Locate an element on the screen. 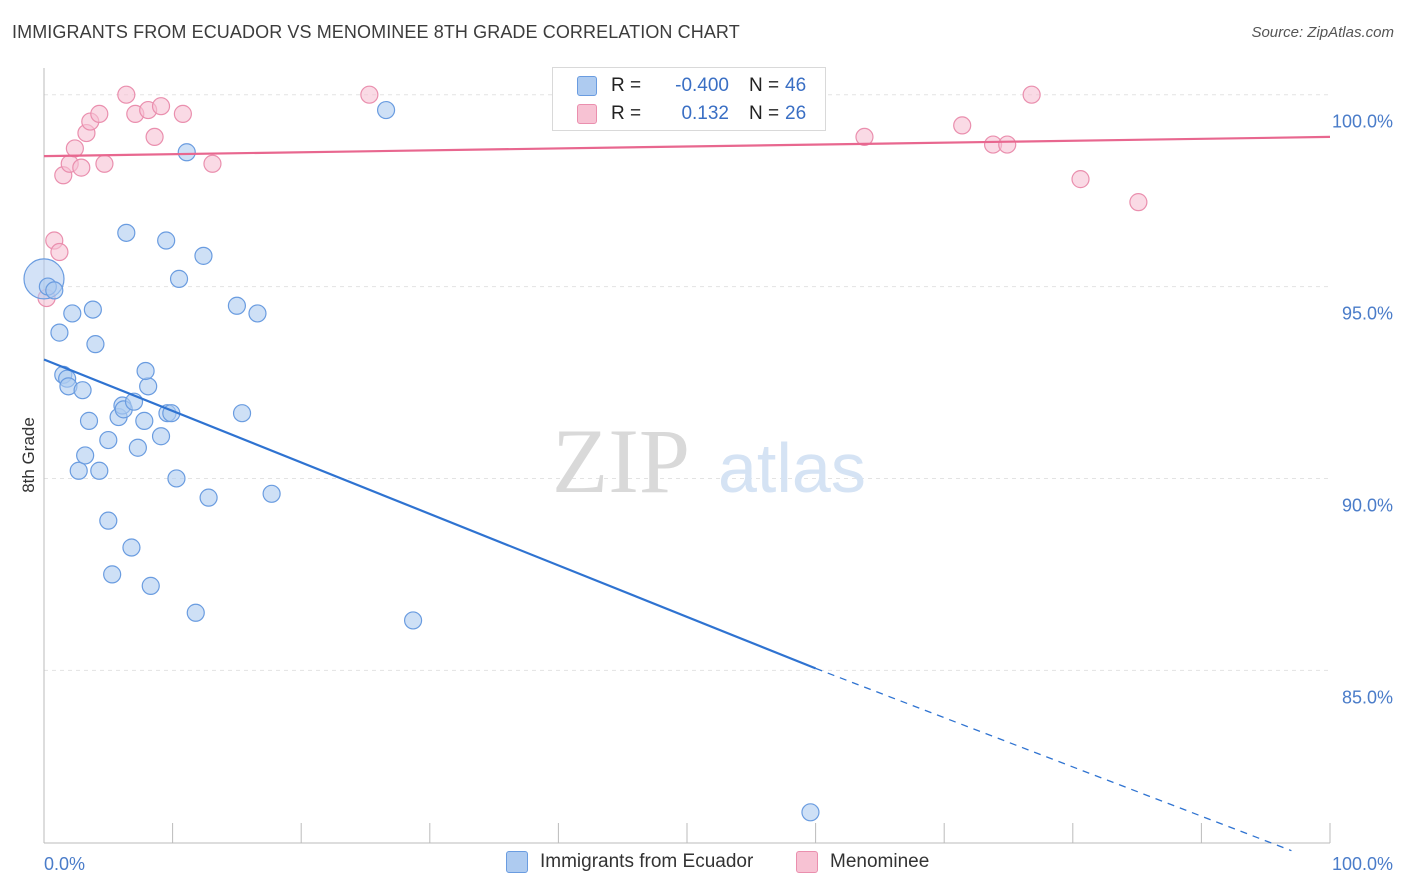  watermark: ZIP atlas is located at coordinates (709, 461).